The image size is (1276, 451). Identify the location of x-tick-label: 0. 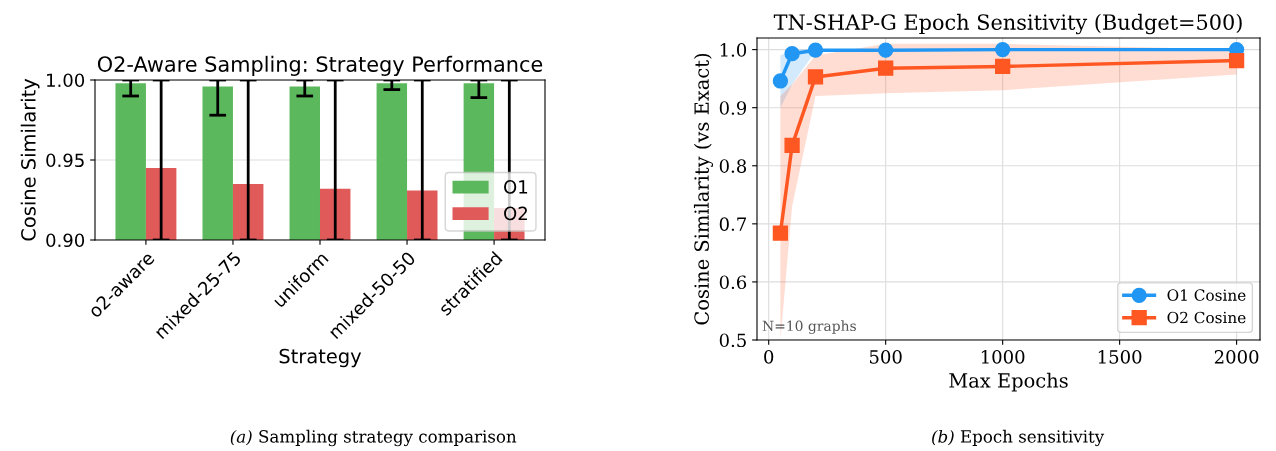
(769, 357).